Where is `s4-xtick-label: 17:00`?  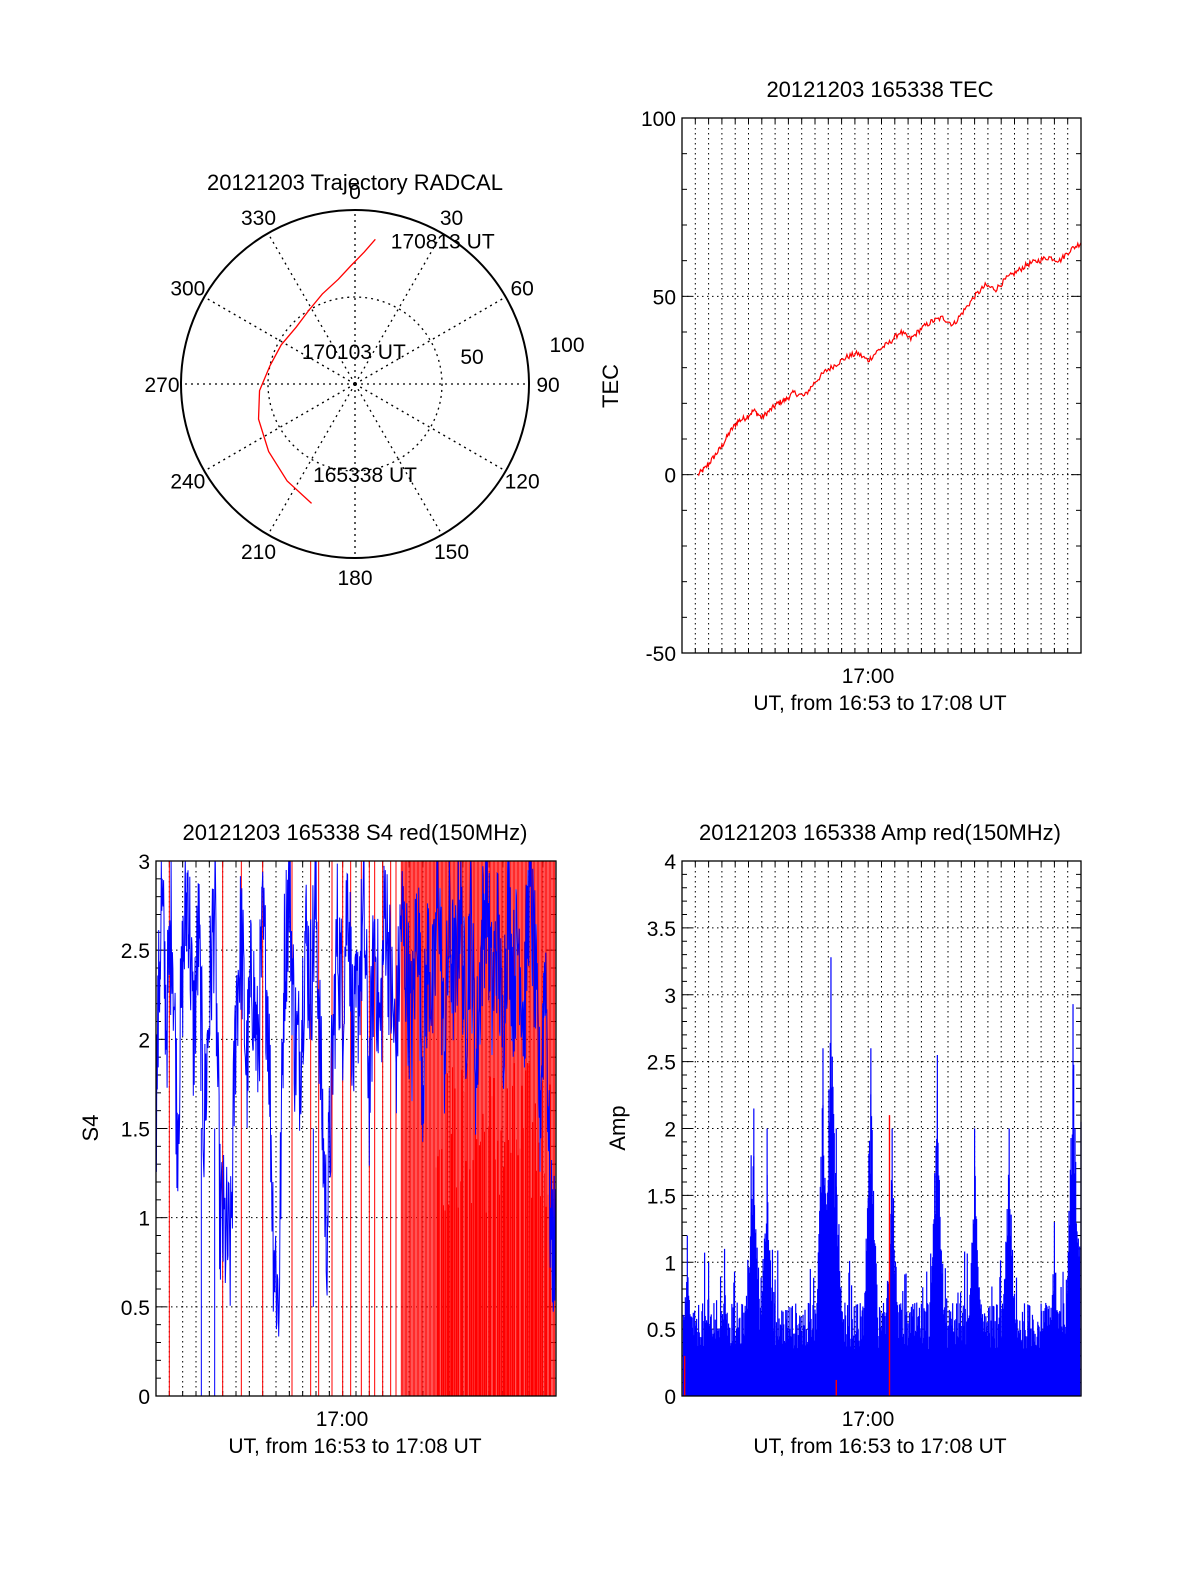 s4-xtick-label: 17:00 is located at coordinates (342, 1419).